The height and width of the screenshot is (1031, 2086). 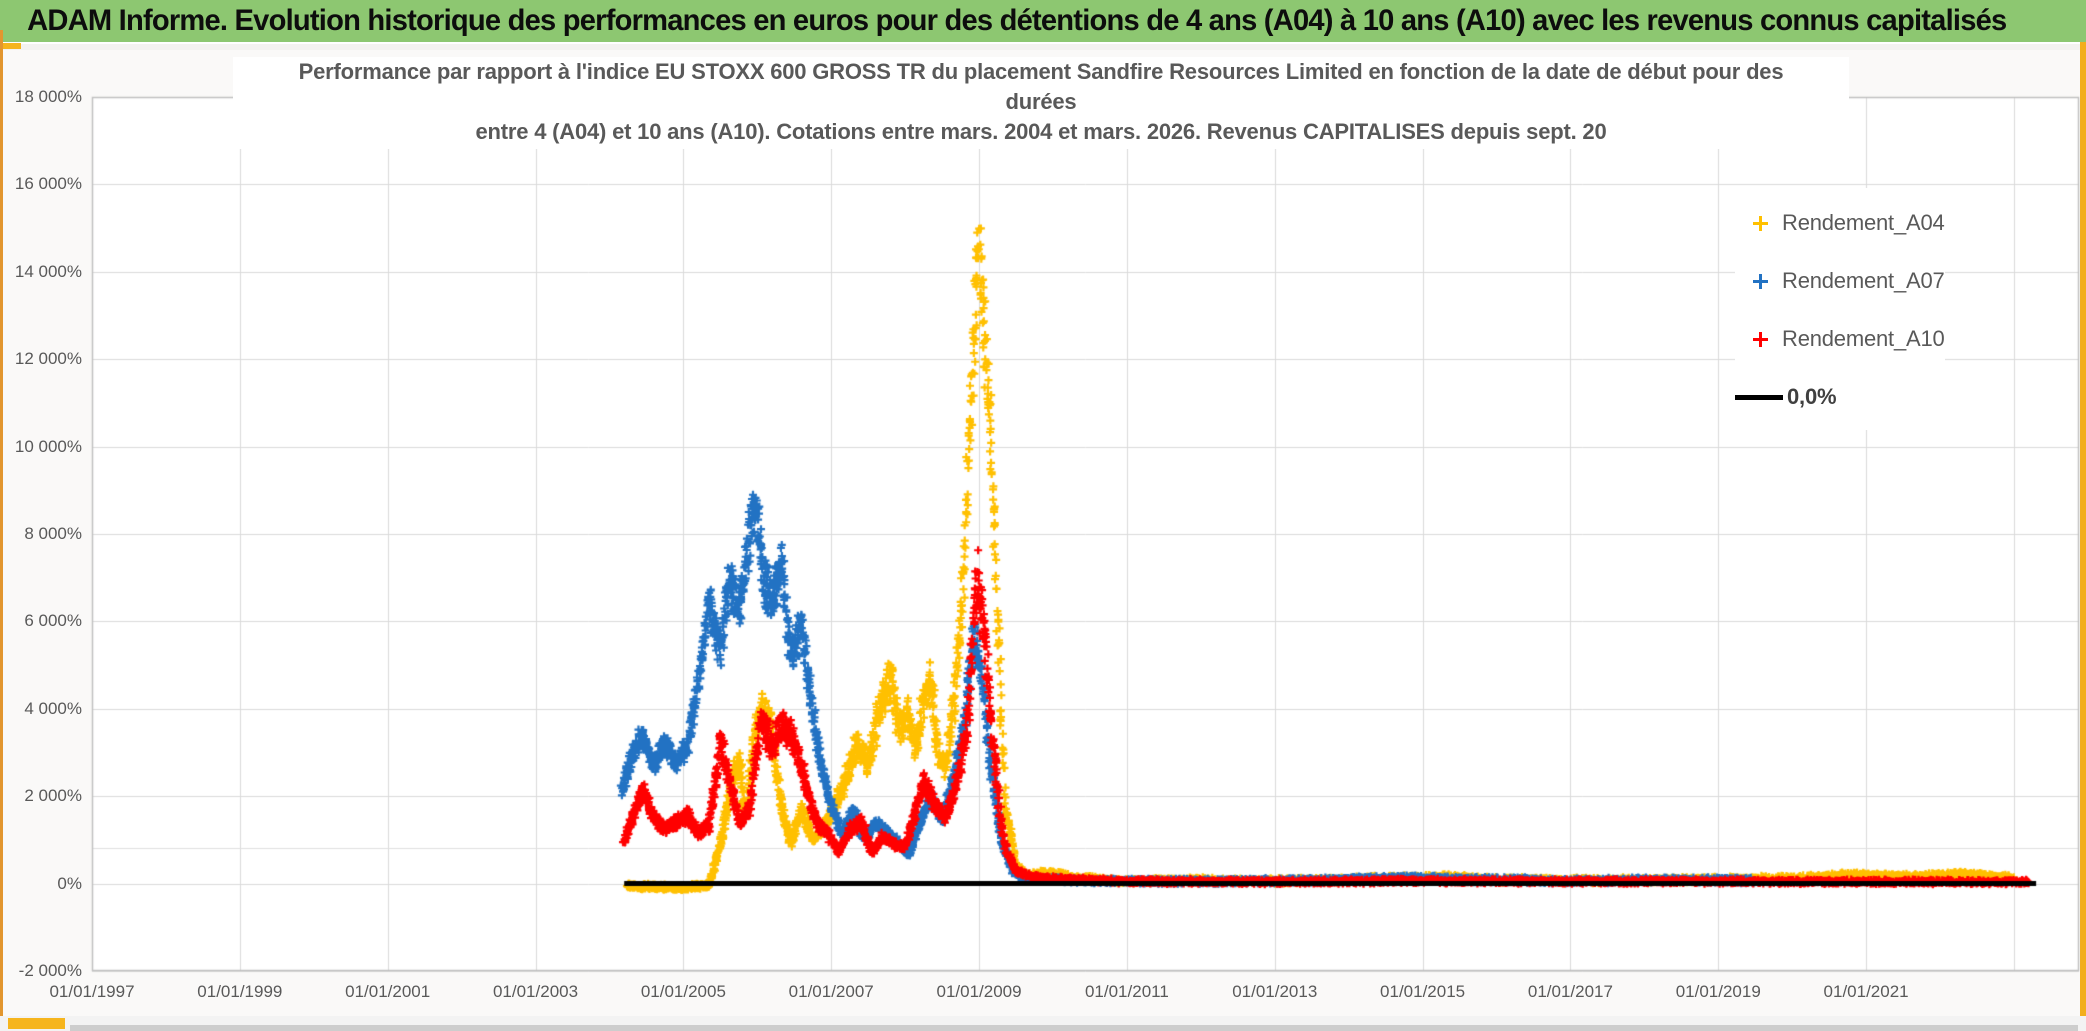 I want to click on y-axis-tick-label: 14 000%, so click(x=48, y=271).